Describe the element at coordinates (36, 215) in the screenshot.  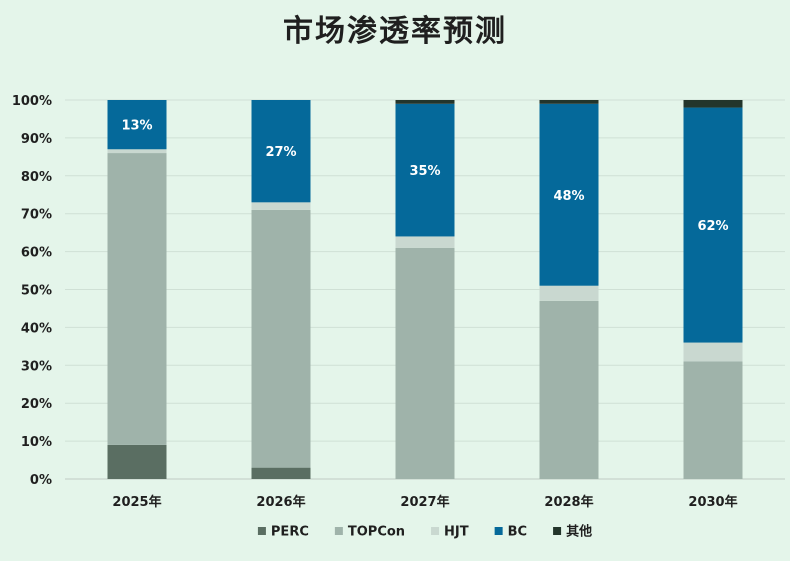
I see `y-tick-label: 70%` at that location.